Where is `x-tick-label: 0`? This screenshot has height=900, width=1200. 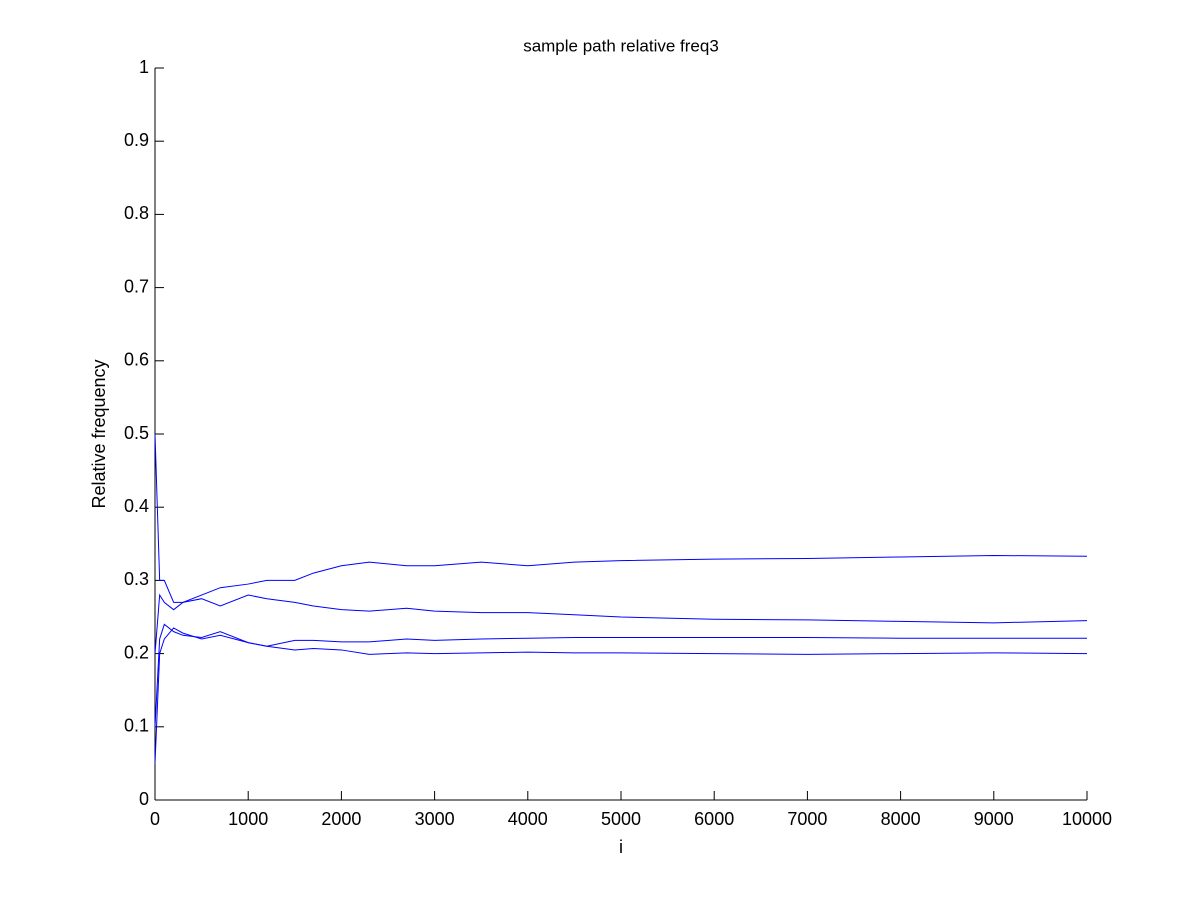
x-tick-label: 0 is located at coordinates (155, 819).